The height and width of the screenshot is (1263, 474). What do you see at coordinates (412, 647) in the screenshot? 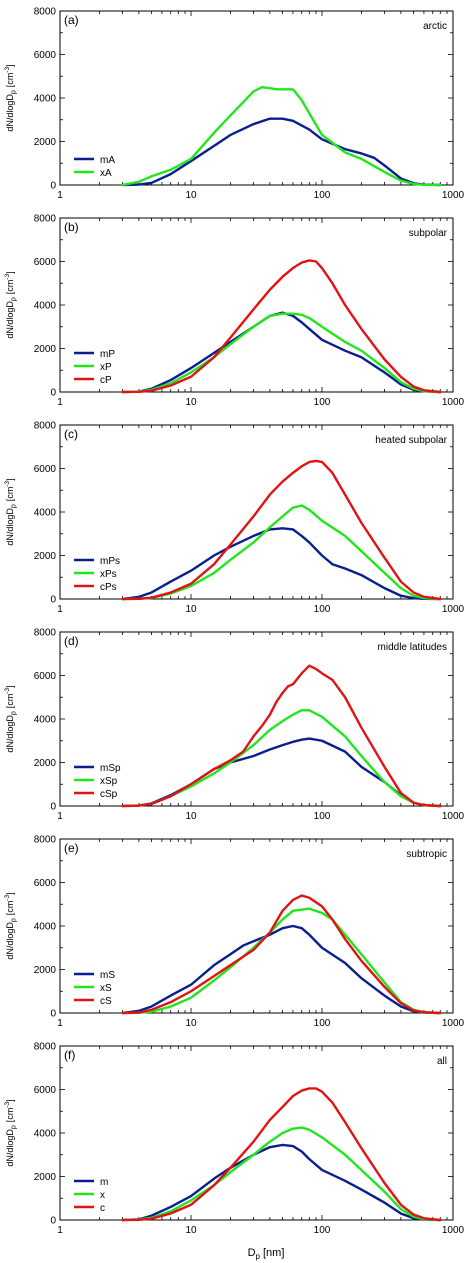
I see `panel-title: middle latitudes` at bounding box center [412, 647].